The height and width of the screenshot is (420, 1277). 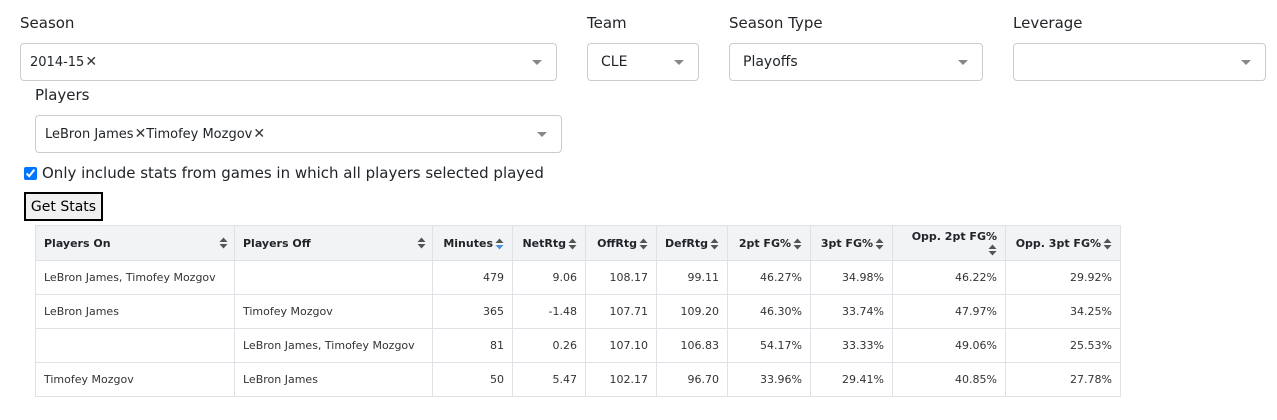 I want to click on player-chip: LeBron James ✕, so click(x=95, y=134).